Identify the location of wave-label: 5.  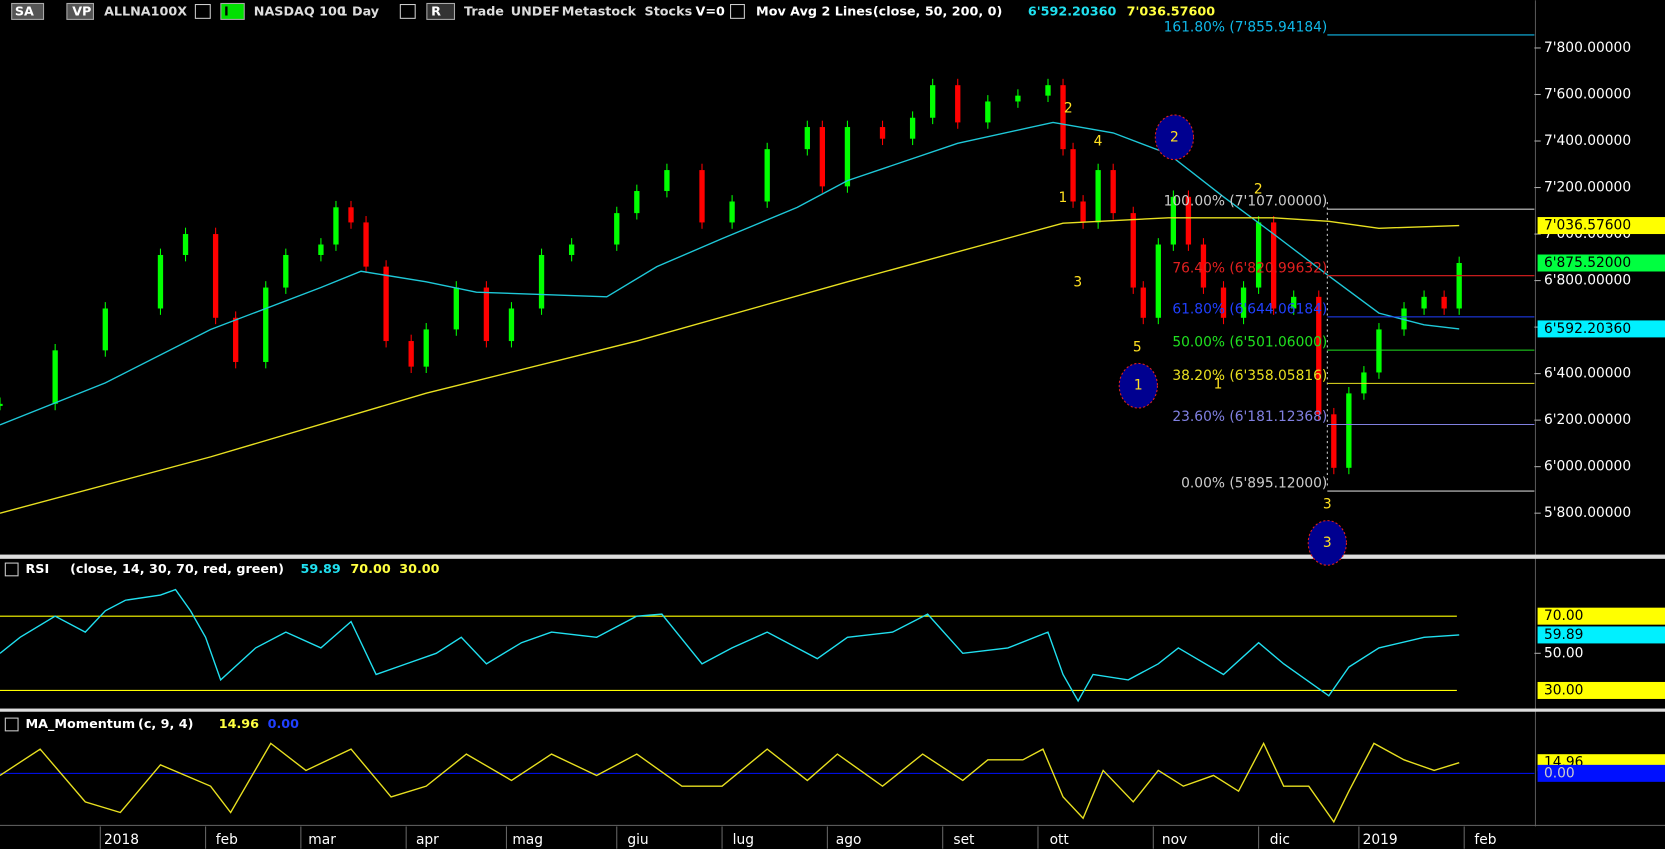
(1137, 348).